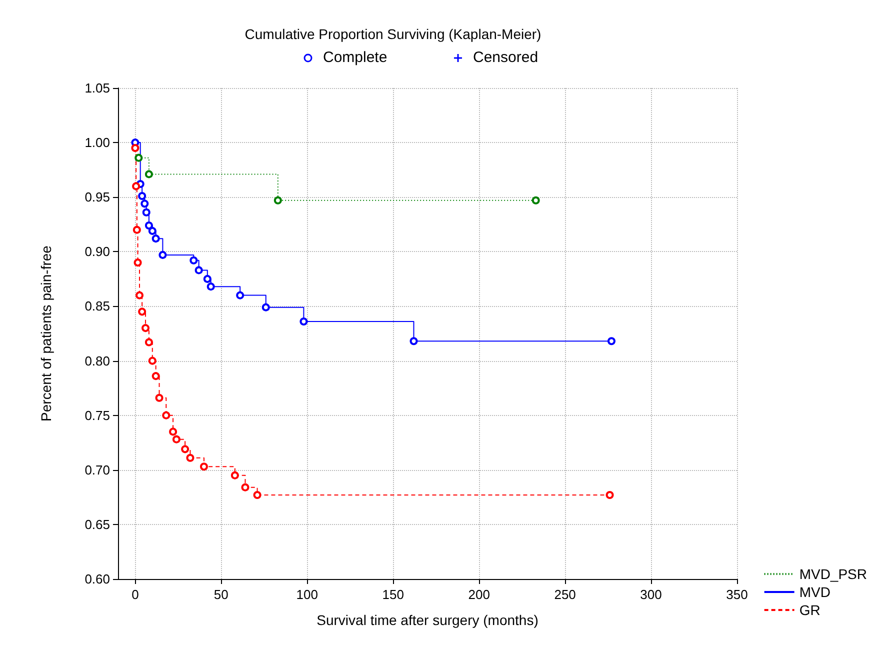  Describe the element at coordinates (97, 88) in the screenshot. I see `y-tick-label: 1.05` at that location.